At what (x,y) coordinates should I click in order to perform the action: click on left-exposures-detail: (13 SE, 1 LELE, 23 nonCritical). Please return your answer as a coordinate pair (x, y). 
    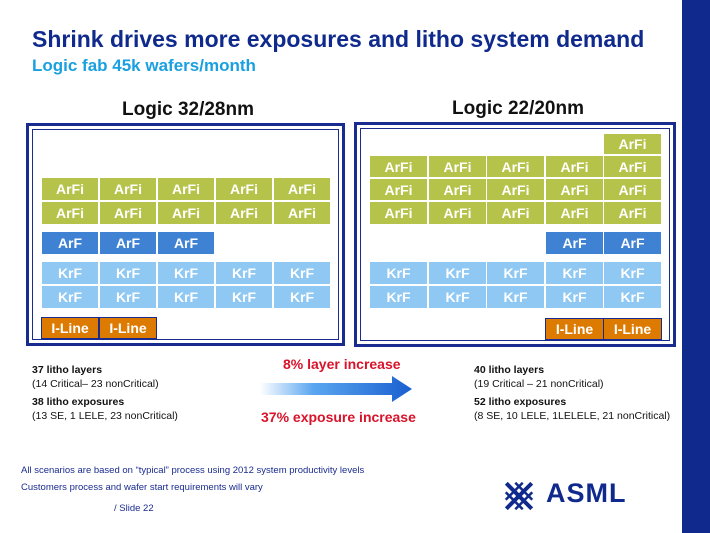
    Looking at the image, I should click on (105, 416).